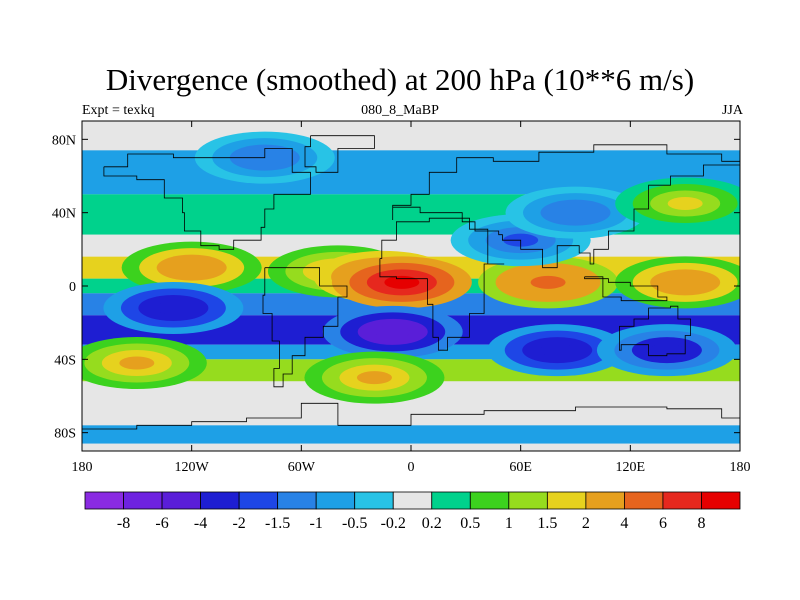 Image resolution: width=800 pixels, height=600 pixels. What do you see at coordinates (412, 511) in the screenshot?
I see `colorbar: -8 -6 -4 -2 -1.5 -1 -0.5 -0.2 0.2 0.5 1 1.5 2 4 6 8` at bounding box center [412, 511].